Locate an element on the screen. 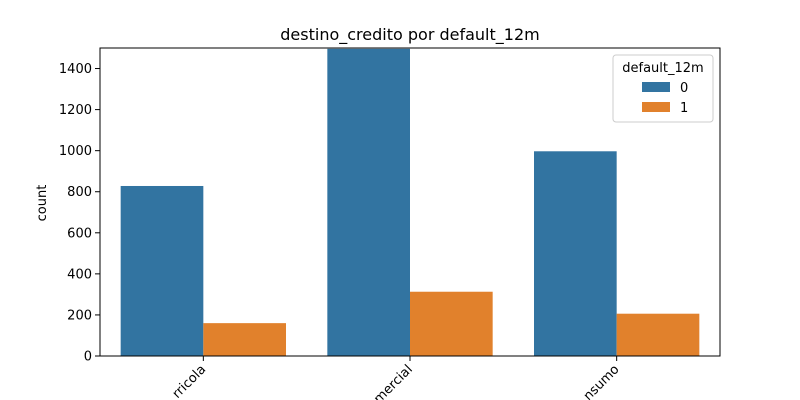  legend-title: default_12m is located at coordinates (662, 68).